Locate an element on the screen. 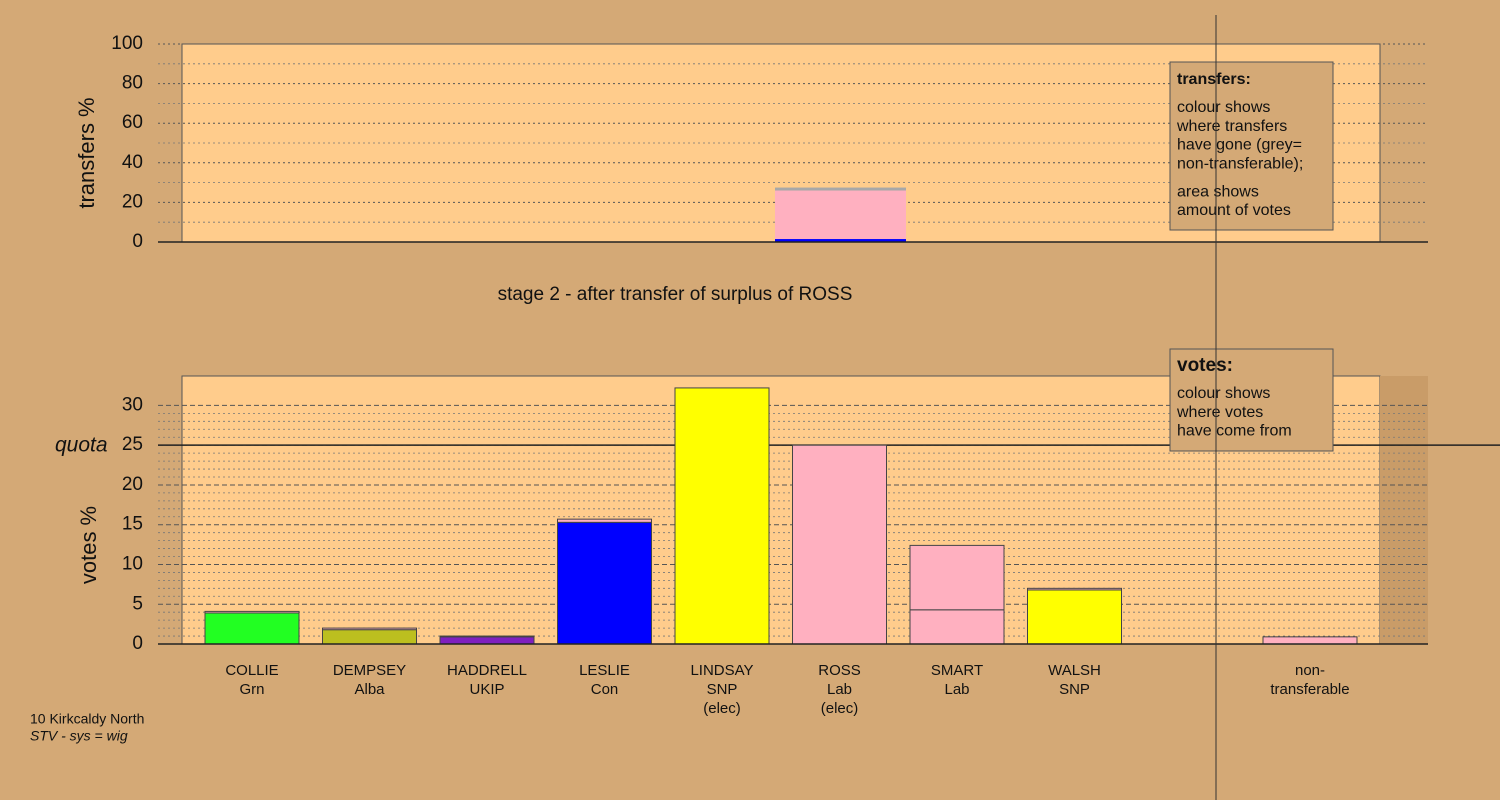 The image size is (1500, 800). legend-text: where transfers is located at coordinates (1231, 126).